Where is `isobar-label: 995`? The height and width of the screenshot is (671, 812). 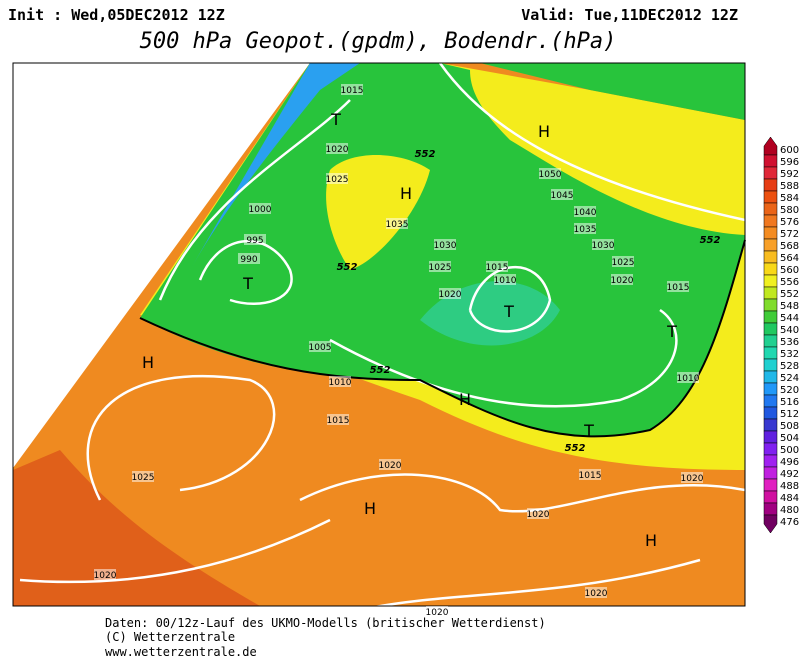 isobar-label: 995 is located at coordinates (254, 241).